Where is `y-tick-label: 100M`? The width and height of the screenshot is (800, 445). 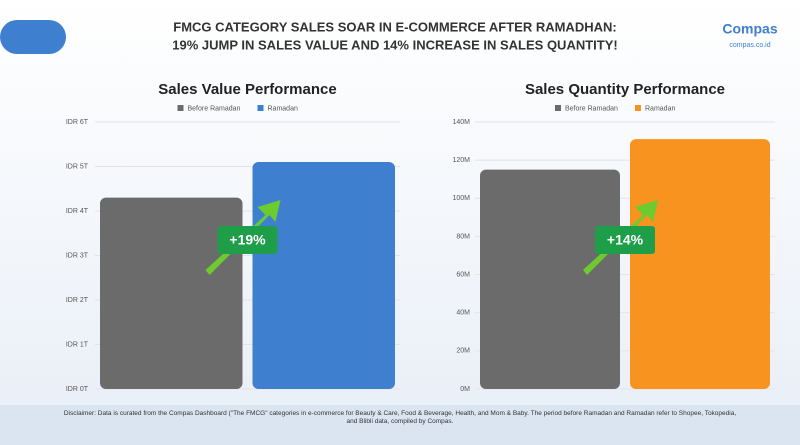
y-tick-label: 100M is located at coordinates (461, 198).